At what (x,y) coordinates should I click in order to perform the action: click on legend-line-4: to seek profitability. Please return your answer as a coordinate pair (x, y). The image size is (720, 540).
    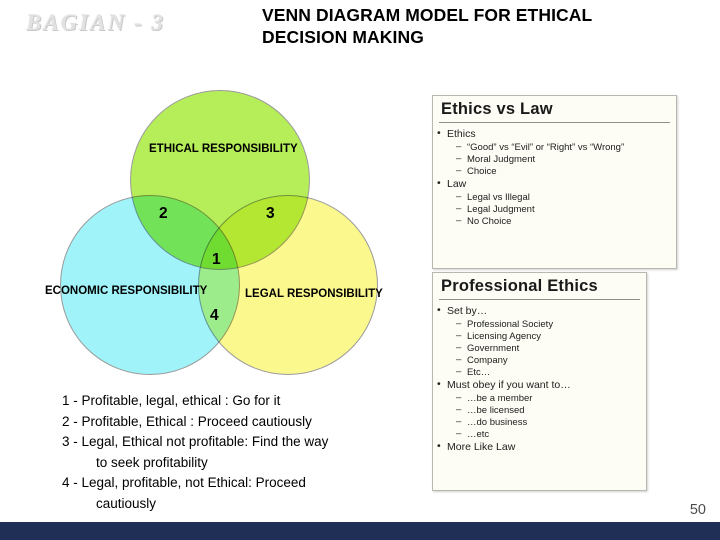
    Looking at the image, I should click on (152, 462).